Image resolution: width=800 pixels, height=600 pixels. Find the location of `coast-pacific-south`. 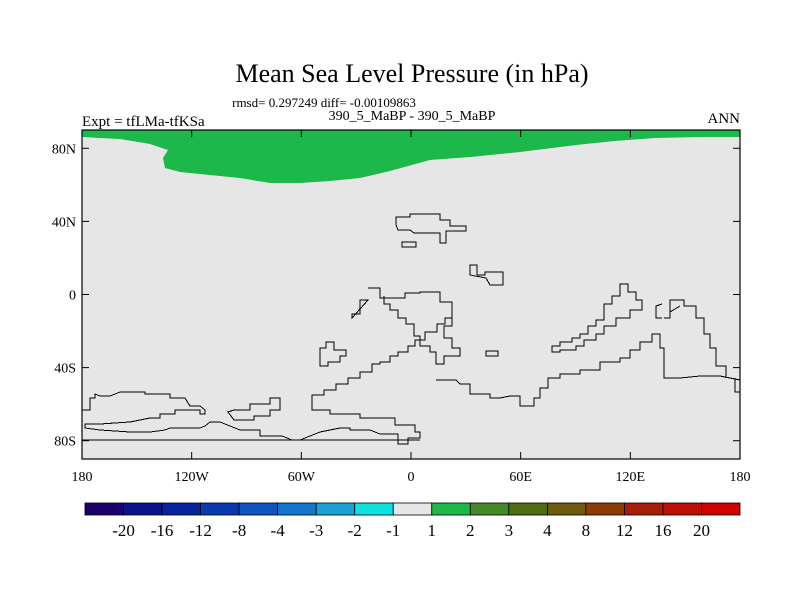

coast-pacific-south is located at coordinates (254, 409).